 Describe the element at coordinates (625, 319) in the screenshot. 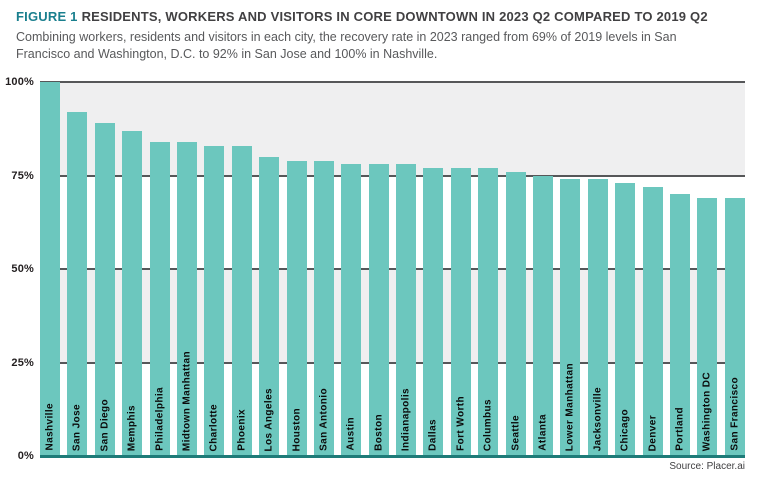

I see `bar-chicago: Chicago` at that location.